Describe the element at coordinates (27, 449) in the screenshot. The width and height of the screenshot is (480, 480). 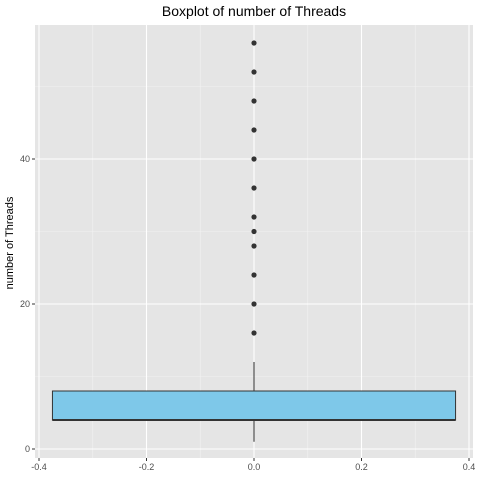
I see `y-tick-label: 0` at that location.